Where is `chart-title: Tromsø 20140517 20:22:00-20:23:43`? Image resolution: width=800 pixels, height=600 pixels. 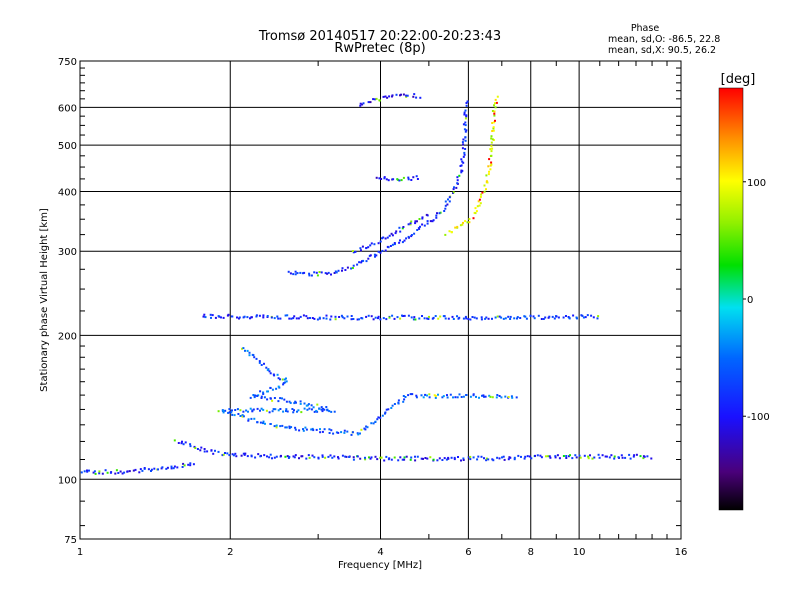
chart-title: Tromsø 20140517 20:22:00-20:23:43 is located at coordinates (379, 36).